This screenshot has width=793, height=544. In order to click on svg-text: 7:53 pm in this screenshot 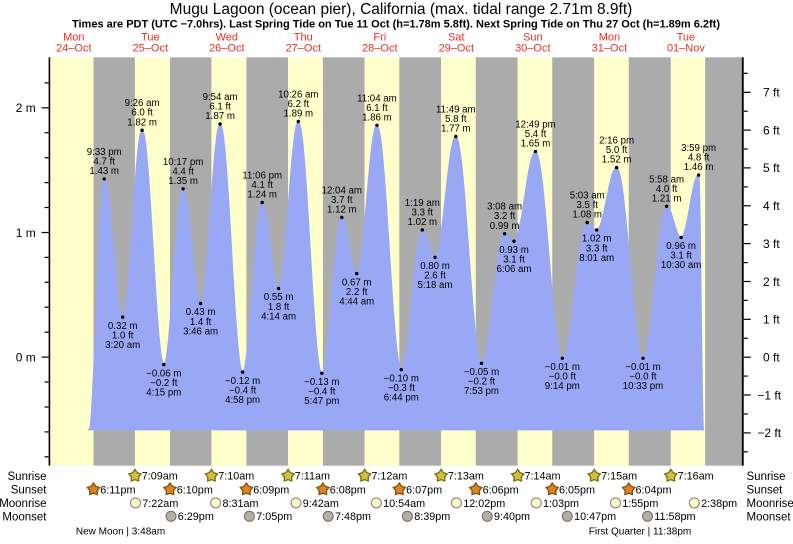, I will do `click(481, 391)`.